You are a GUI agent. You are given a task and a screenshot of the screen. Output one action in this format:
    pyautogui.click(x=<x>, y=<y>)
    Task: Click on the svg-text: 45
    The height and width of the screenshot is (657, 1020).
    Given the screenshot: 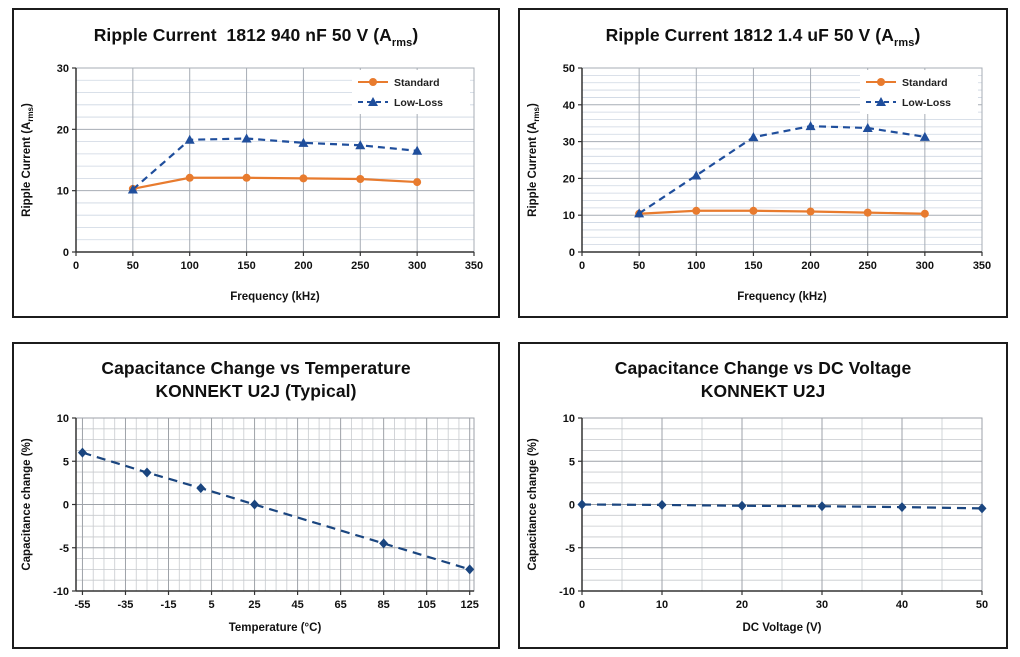 What is the action you would take?
    pyautogui.click(x=297, y=605)
    